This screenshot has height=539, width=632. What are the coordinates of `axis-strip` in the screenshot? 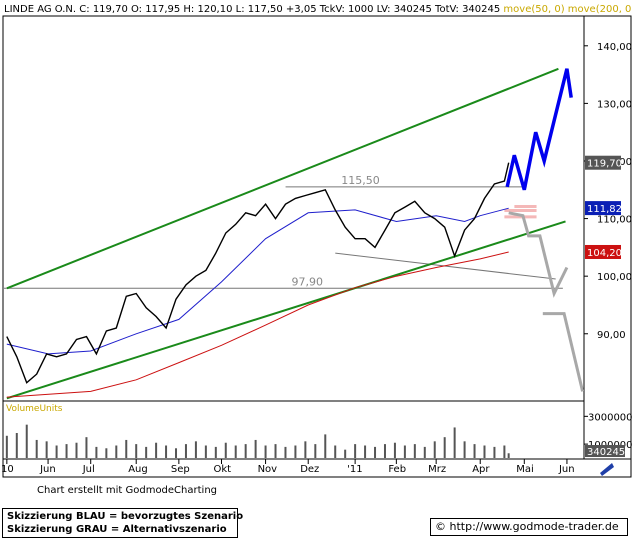 It's located at (607, 237).